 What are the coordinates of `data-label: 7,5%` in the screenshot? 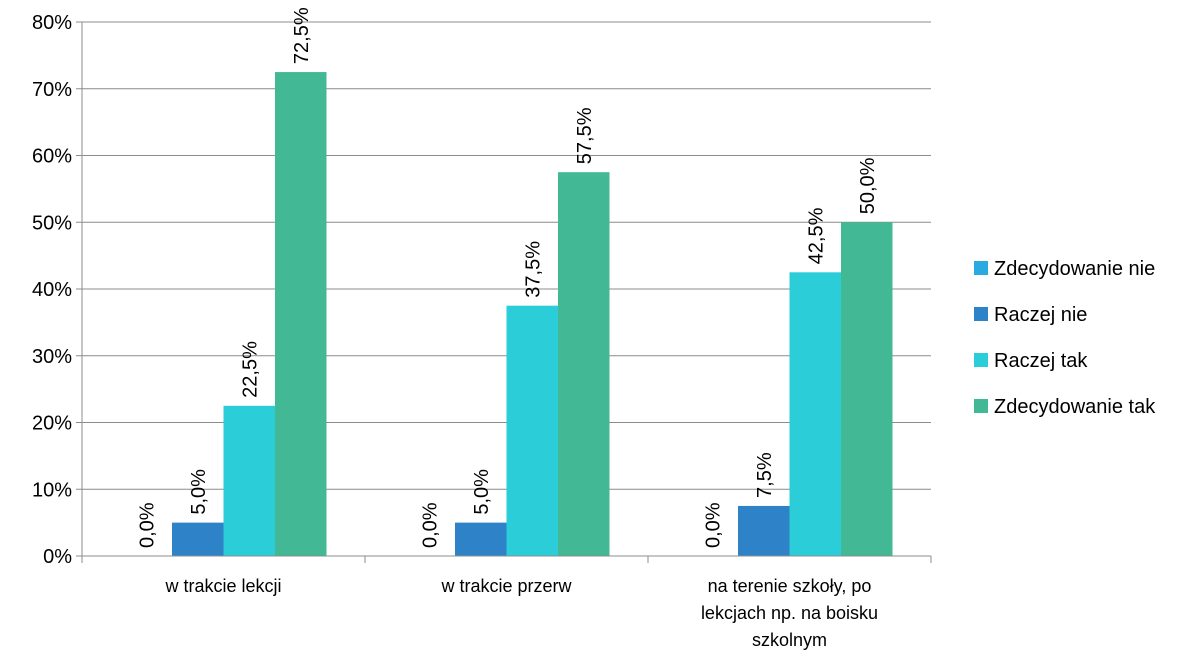 It's located at (765, 475).